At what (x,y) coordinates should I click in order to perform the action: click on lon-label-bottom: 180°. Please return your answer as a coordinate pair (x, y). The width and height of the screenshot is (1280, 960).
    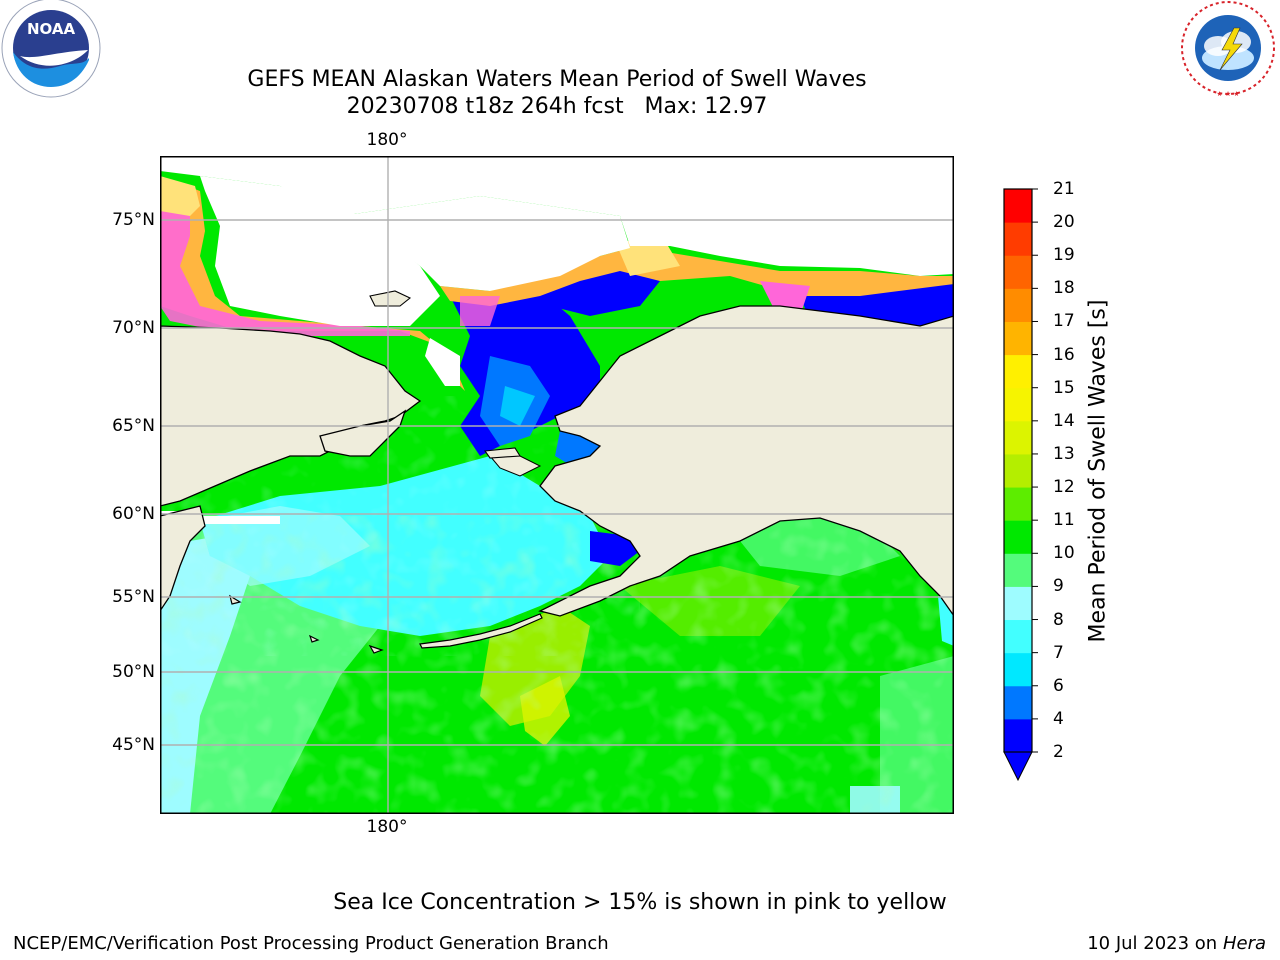
    Looking at the image, I should click on (387, 827).